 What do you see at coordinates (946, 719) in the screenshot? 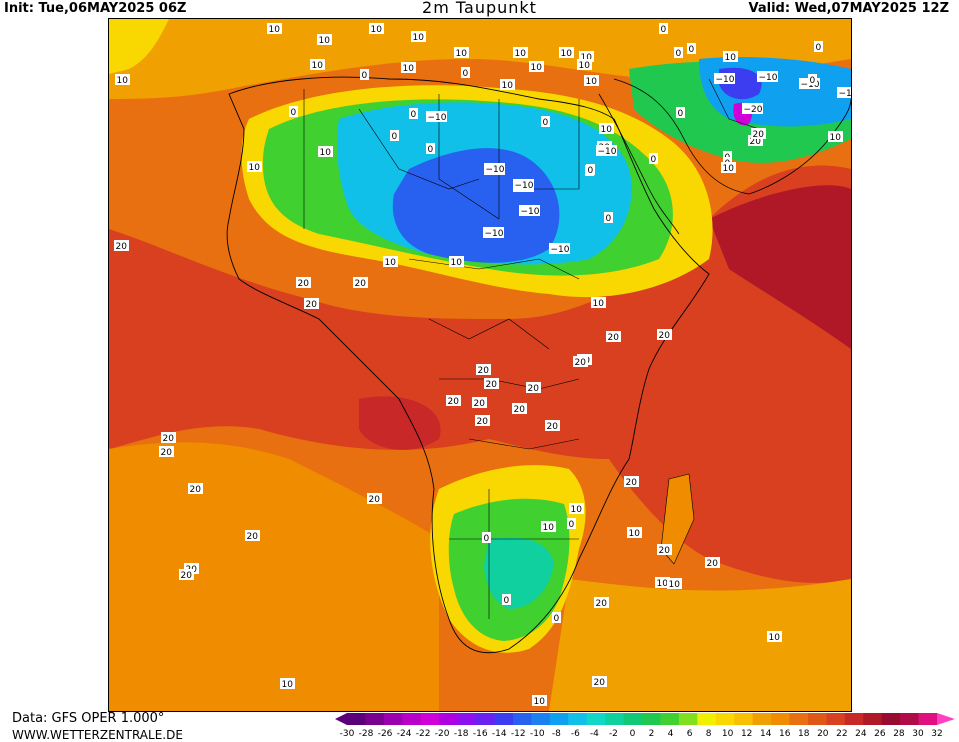
I see `colorbar-over-arrow` at bounding box center [946, 719].